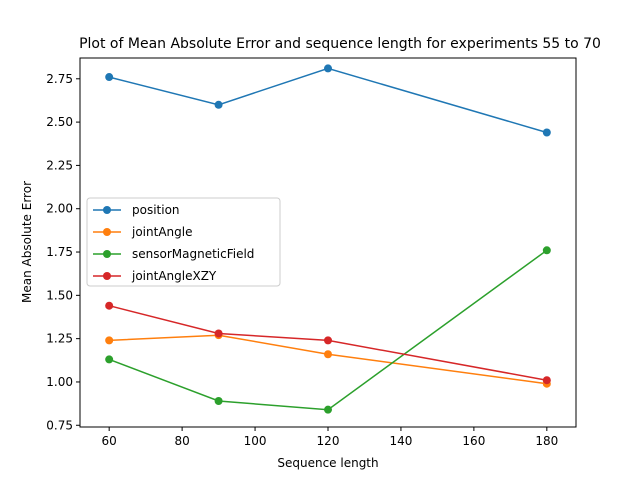 The width and height of the screenshot is (640, 485). What do you see at coordinates (59, 339) in the screenshot?
I see `y-tick-label: 1.25` at bounding box center [59, 339].